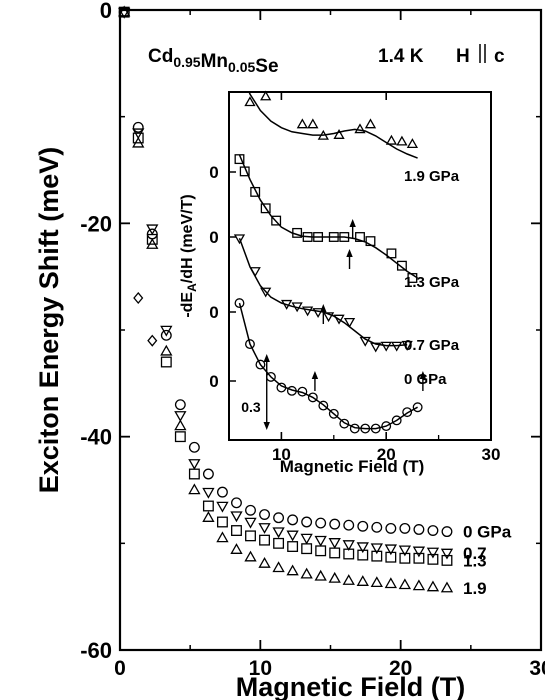  What do you see at coordinates (351, 686) in the screenshot?
I see `main-x-axis-title: Magnetic Field (T)` at bounding box center [351, 686].